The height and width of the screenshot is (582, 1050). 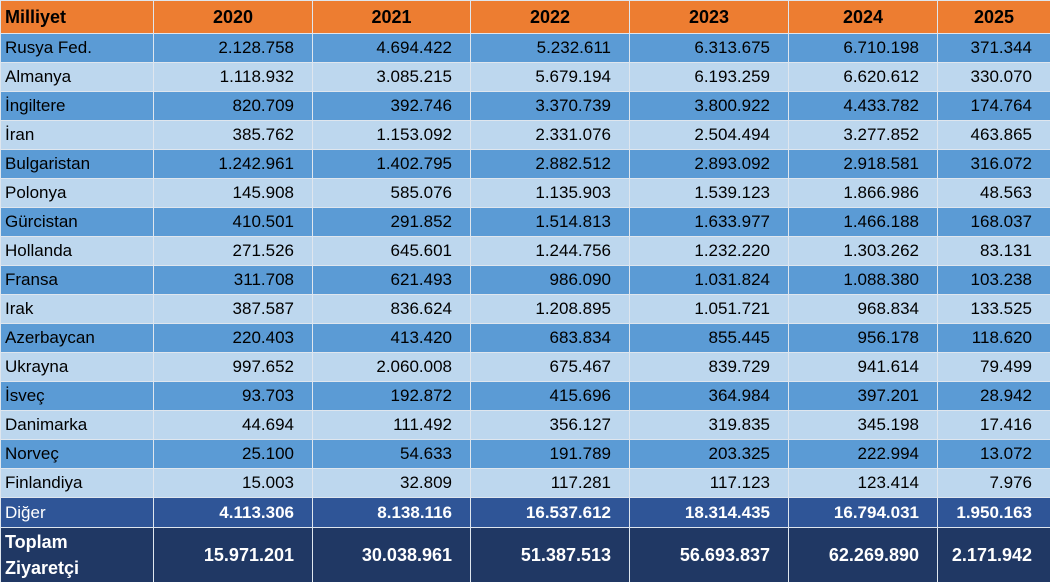 What do you see at coordinates (709, 17) in the screenshot?
I see `cell: 2023` at bounding box center [709, 17].